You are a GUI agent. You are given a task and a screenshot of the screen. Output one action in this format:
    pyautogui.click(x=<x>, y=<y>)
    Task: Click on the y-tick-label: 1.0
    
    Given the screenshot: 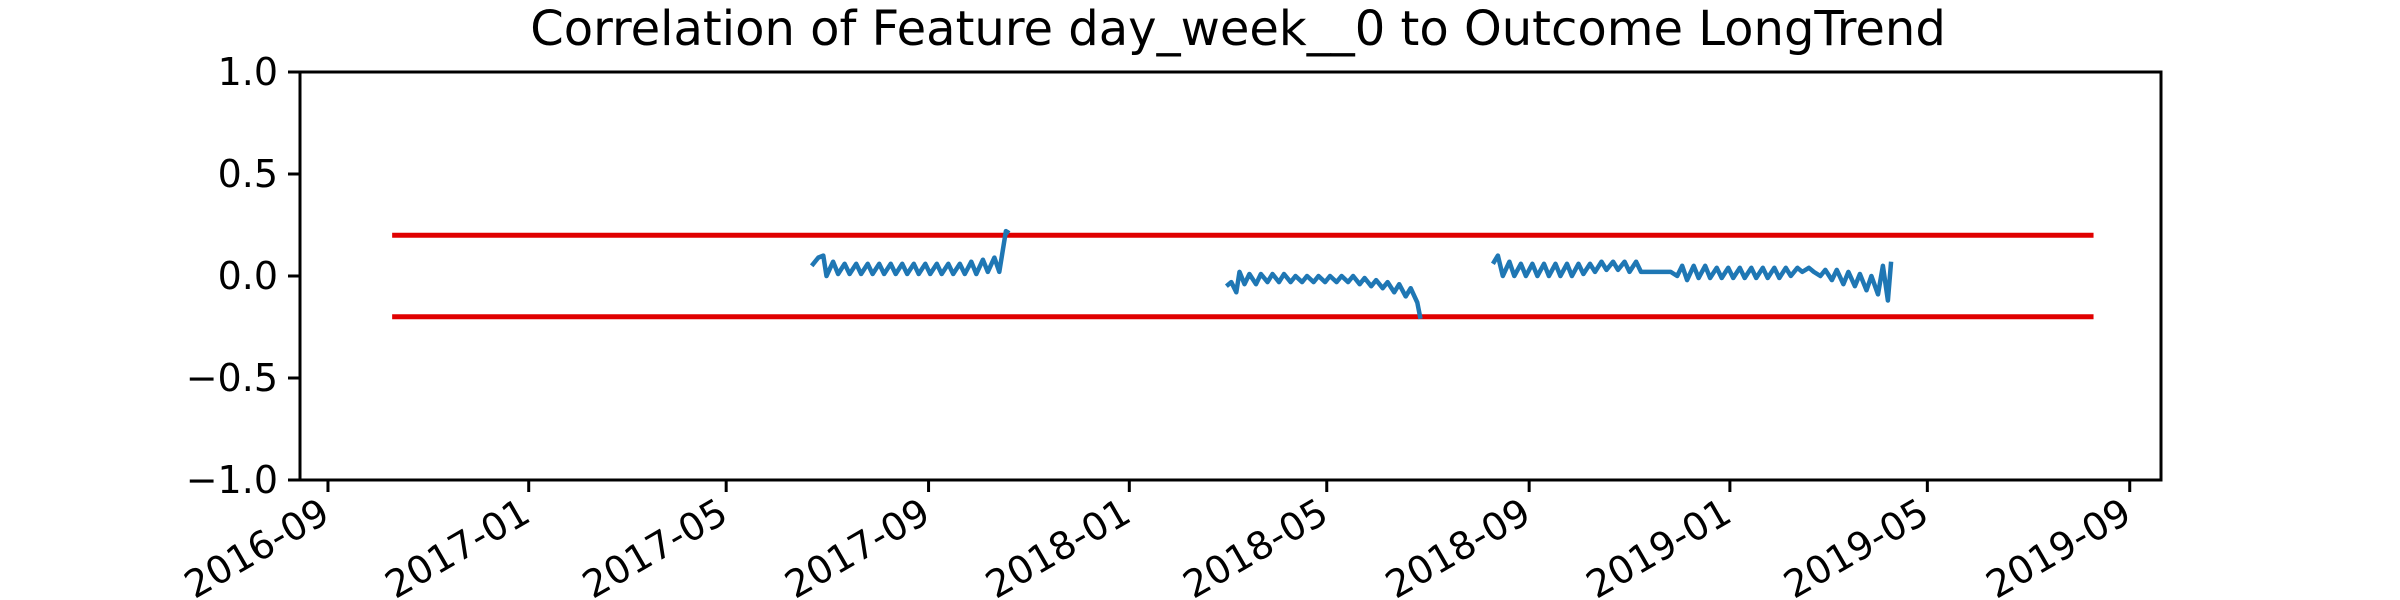 What is the action you would take?
    pyautogui.click(x=248, y=72)
    